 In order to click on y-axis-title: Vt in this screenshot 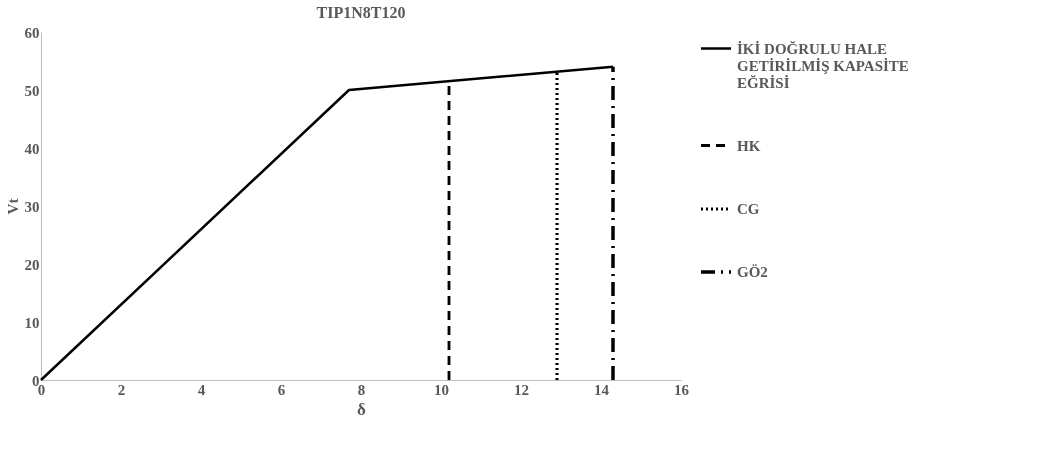, I will do `click(12, 206)`.